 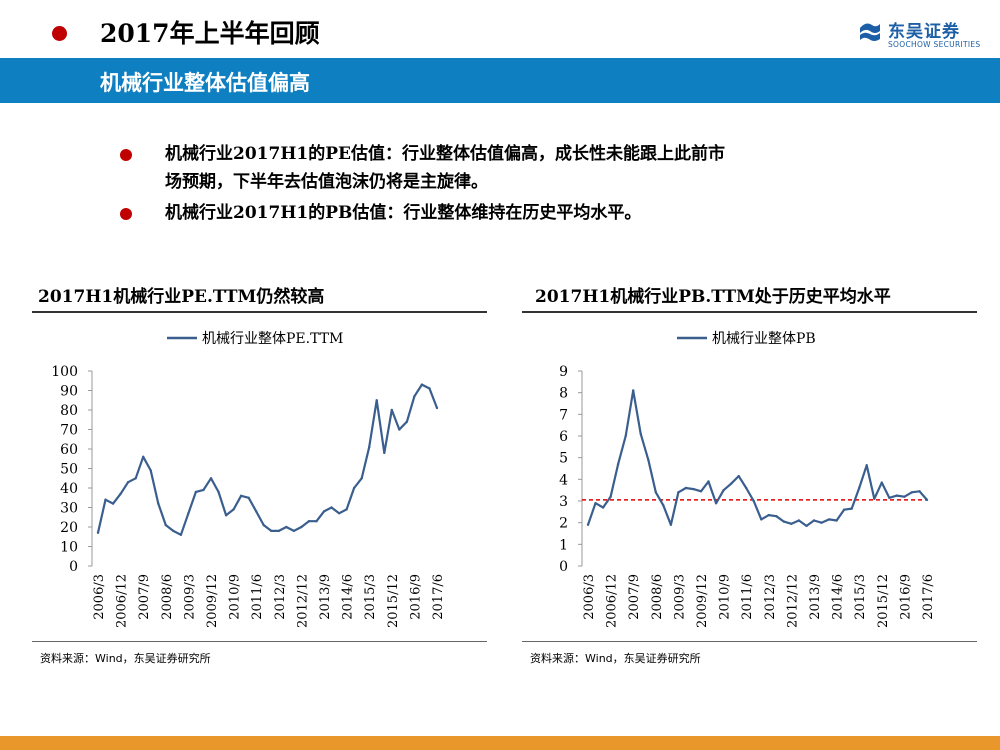 What do you see at coordinates (438, 597) in the screenshot?
I see `x-tick-label: 2017/6` at bounding box center [438, 597].